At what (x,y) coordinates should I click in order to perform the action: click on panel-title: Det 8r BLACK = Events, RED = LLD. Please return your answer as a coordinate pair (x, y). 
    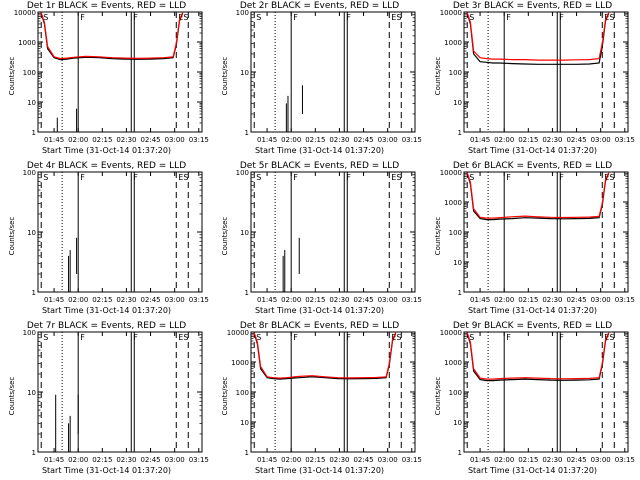
    Looking at the image, I should click on (319, 326).